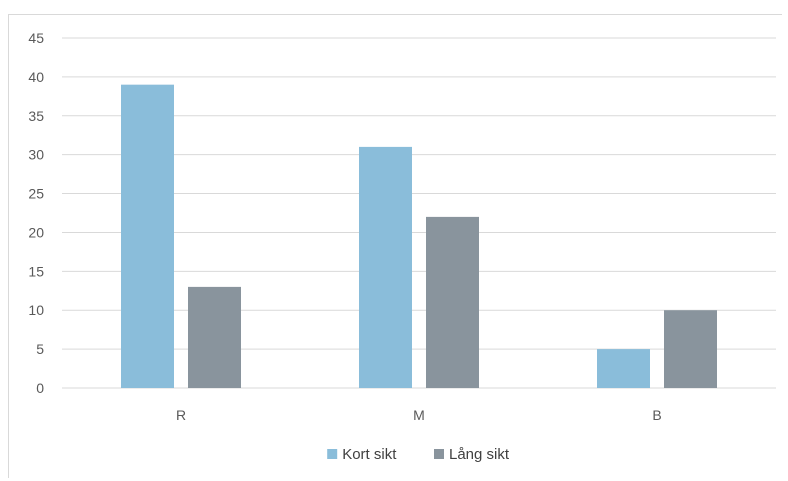  I want to click on bar-R-kort-sikt, so click(147, 236).